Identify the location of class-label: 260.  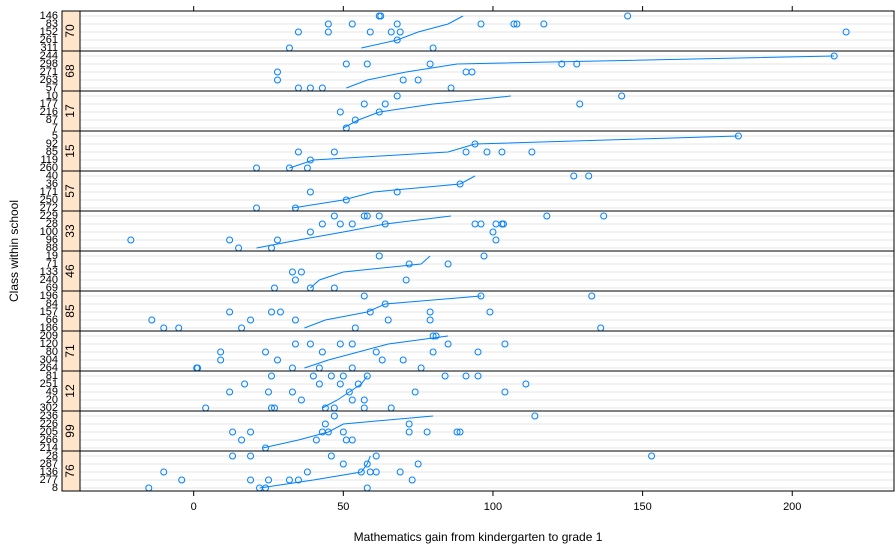
(49, 168).